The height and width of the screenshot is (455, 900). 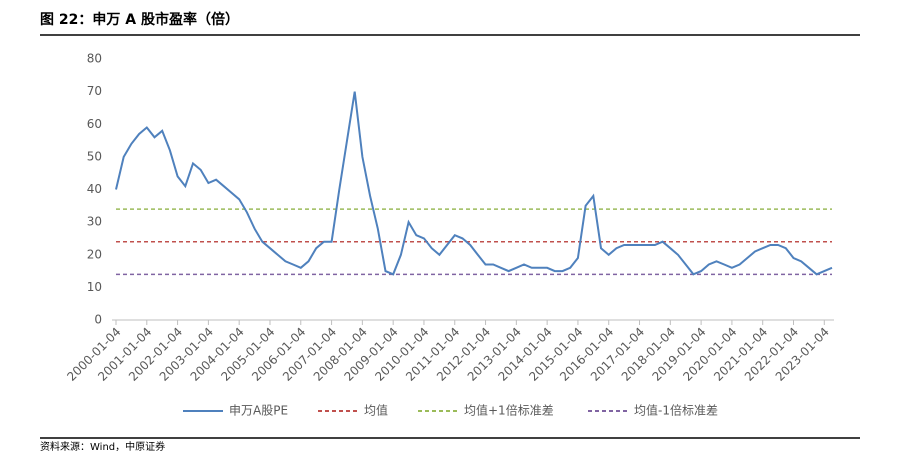 What do you see at coordinates (94, 189) in the screenshot?
I see `y-tick-label: 40` at bounding box center [94, 189].